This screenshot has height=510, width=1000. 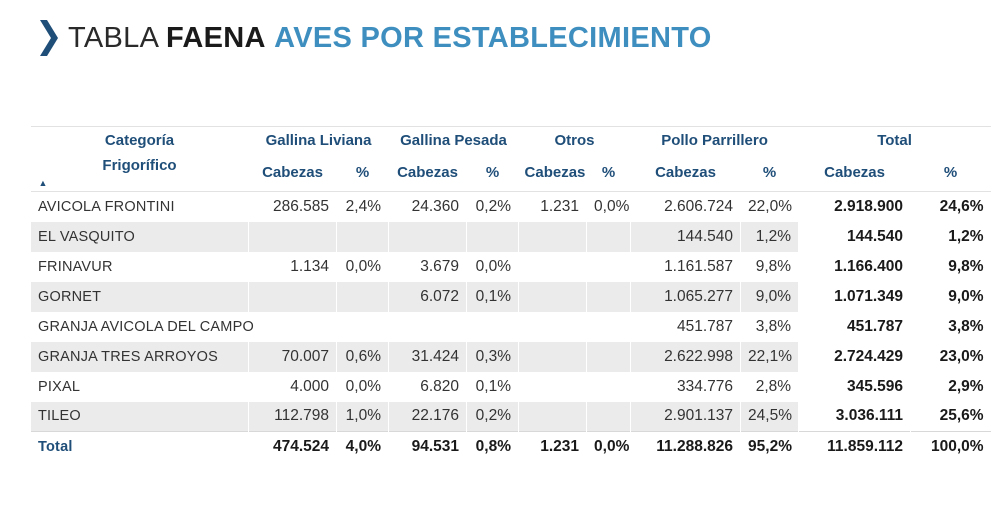 I want to click on total-t-pct: 100,0%, so click(x=950, y=446).